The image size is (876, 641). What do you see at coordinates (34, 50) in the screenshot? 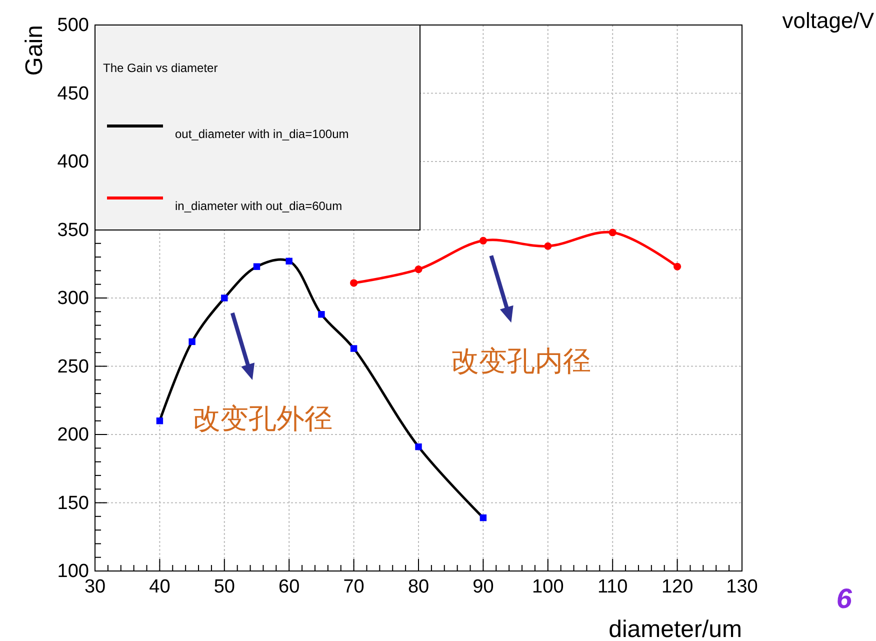
I see `y-axis-title: Gain` at bounding box center [34, 50].